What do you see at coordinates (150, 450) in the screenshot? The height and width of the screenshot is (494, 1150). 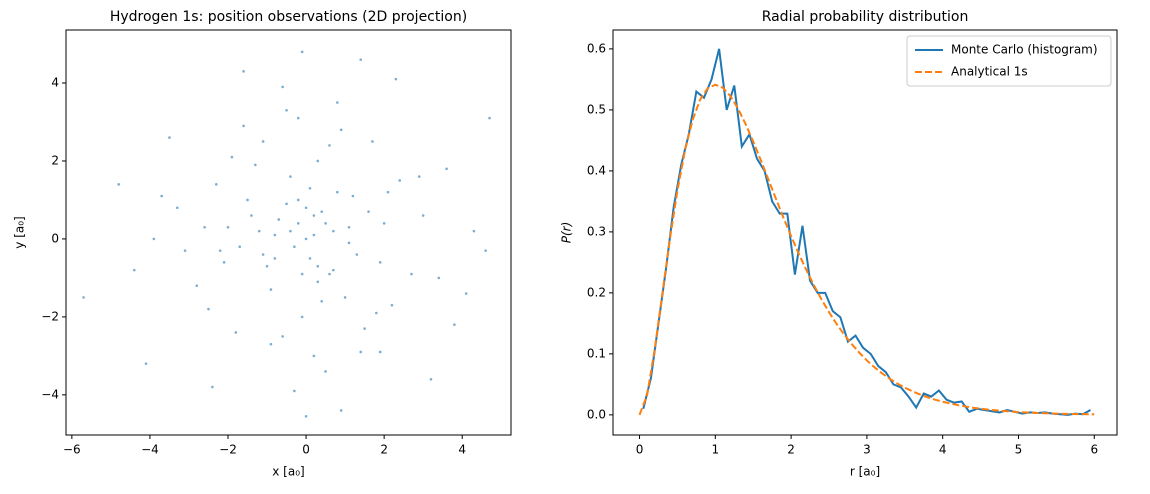 I see `x-tick-label: −4` at bounding box center [150, 450].